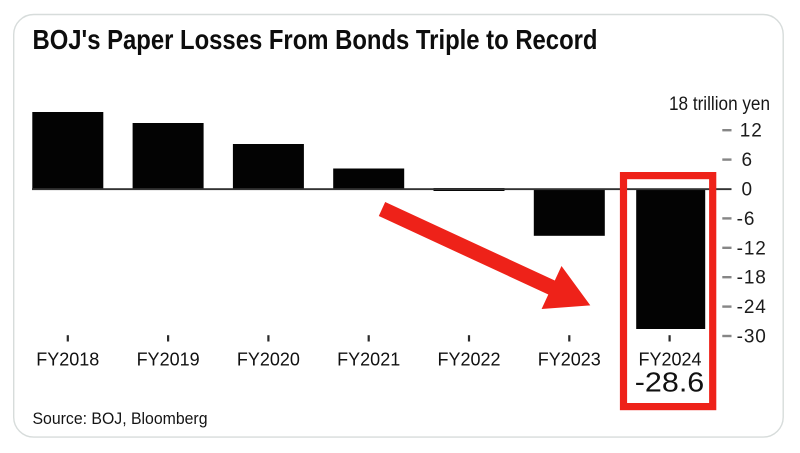 The width and height of the screenshot is (800, 453). I want to click on svg-text: FY2020, so click(268, 359).